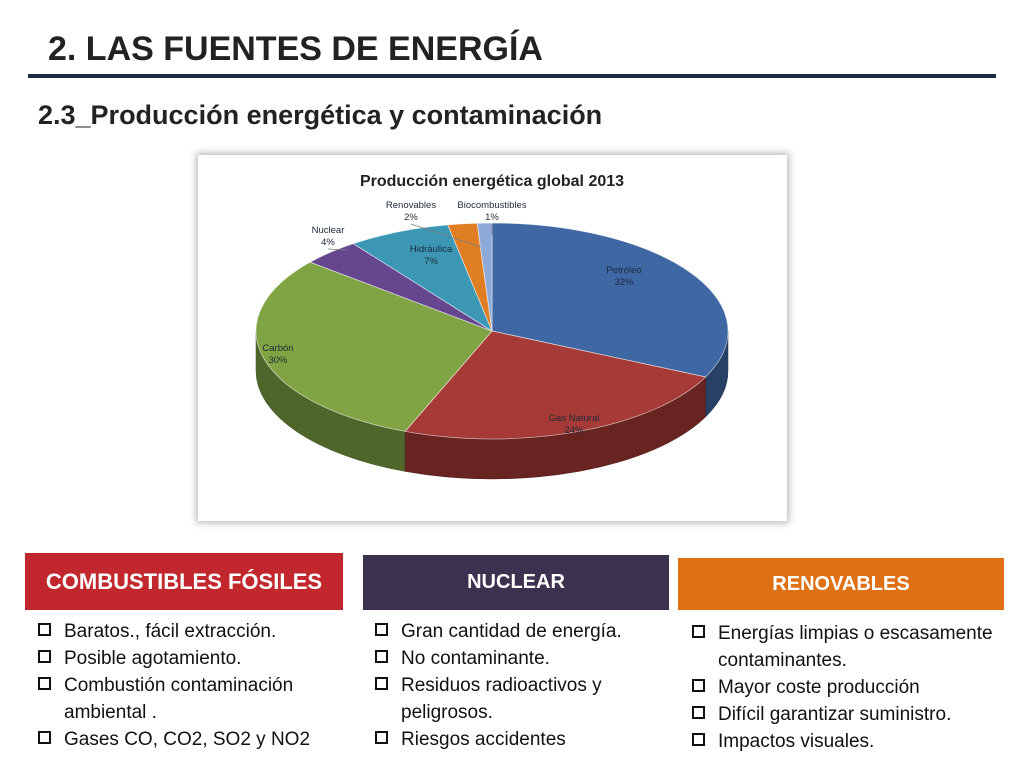  Describe the element at coordinates (484, 277) in the screenshot. I see `pie-slice-biocombustibles` at that location.